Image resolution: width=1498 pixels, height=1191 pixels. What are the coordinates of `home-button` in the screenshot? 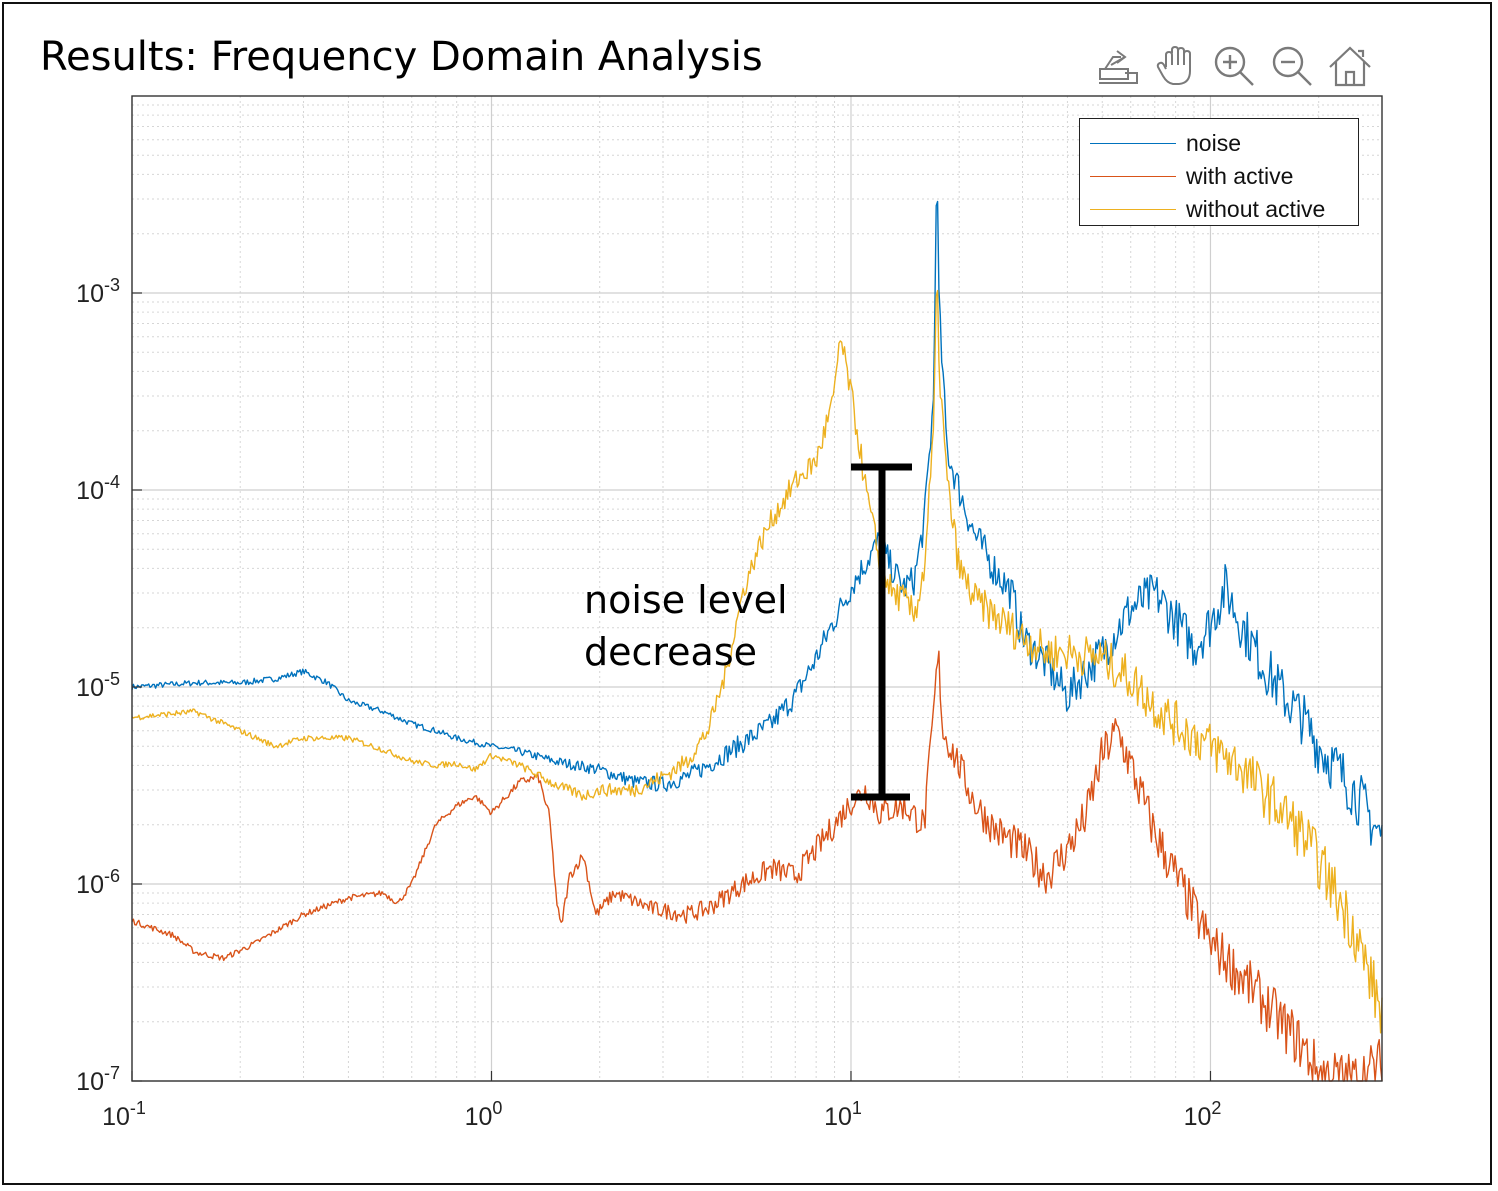 It's located at (1350, 66).